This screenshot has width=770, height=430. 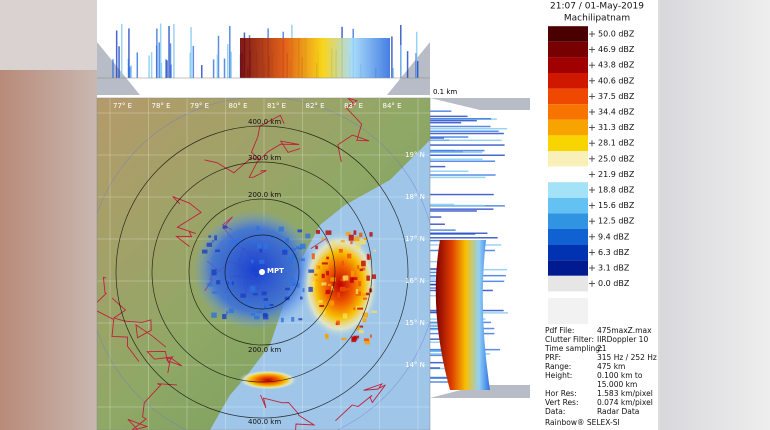 What do you see at coordinates (238, 106) in the screenshot?
I see `lon-label: 80° E` at bounding box center [238, 106].